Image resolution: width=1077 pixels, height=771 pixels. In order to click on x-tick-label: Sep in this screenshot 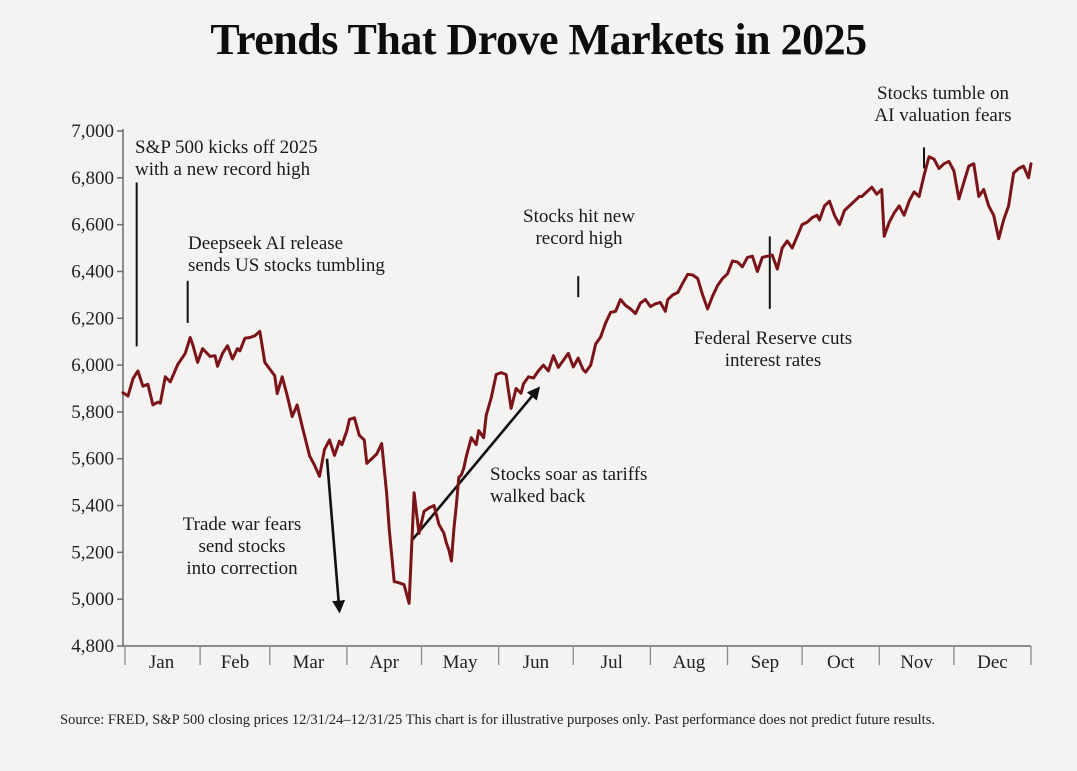, I will do `click(765, 662)`.